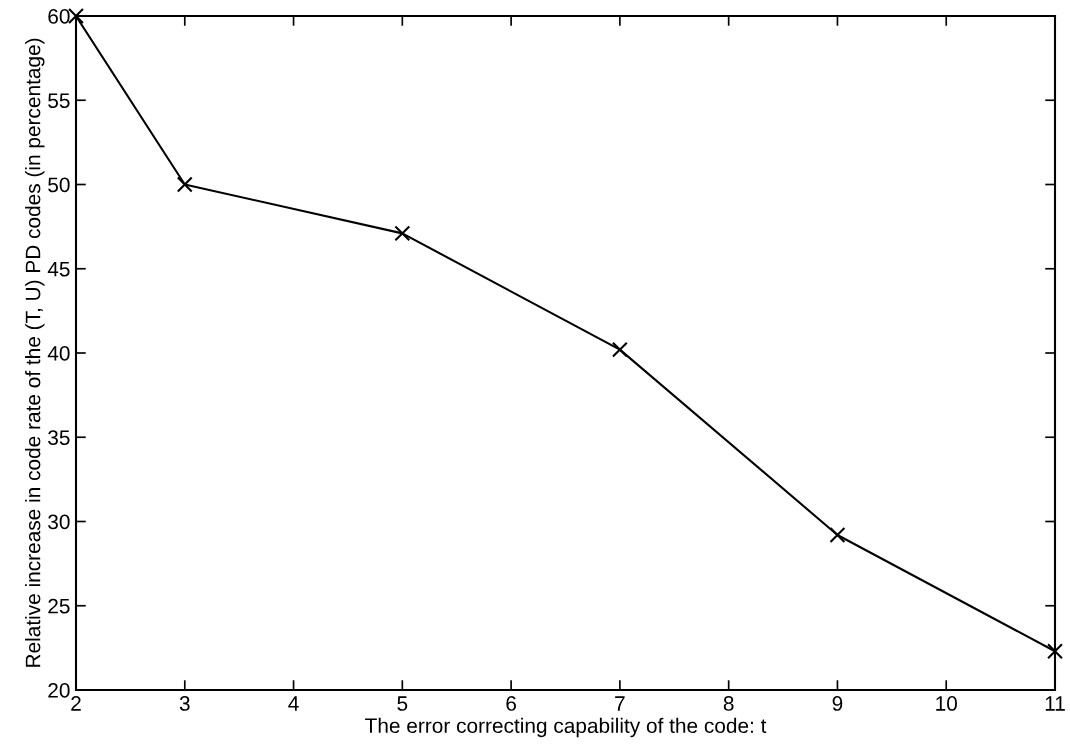  Describe the element at coordinates (946, 703) in the screenshot. I see `x-tick-label: 10` at that location.